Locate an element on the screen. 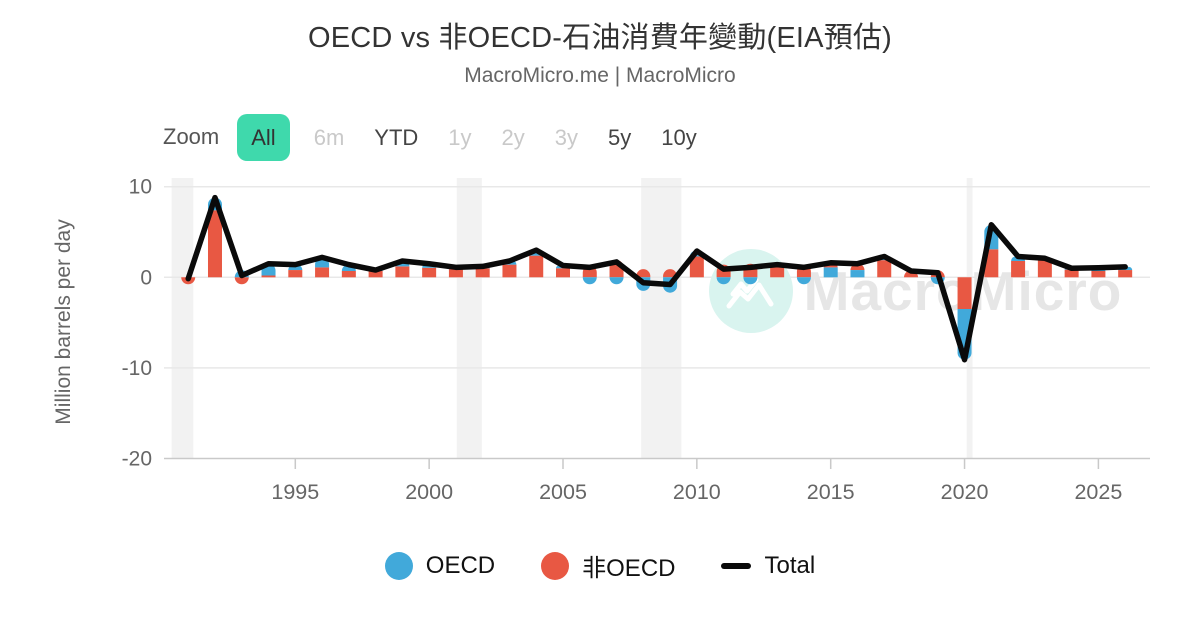  y-axis-tick-label: -10 is located at coordinates (137, 368).